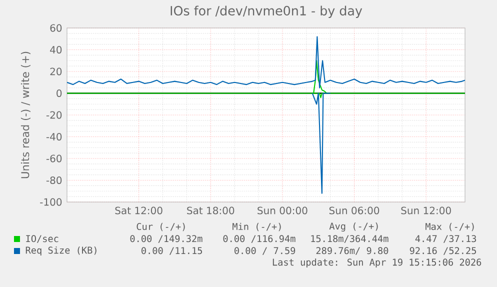 This screenshot has width=497, height=287. I want to click on y-axis-title: Units read (-) / write (+), so click(25, 115).